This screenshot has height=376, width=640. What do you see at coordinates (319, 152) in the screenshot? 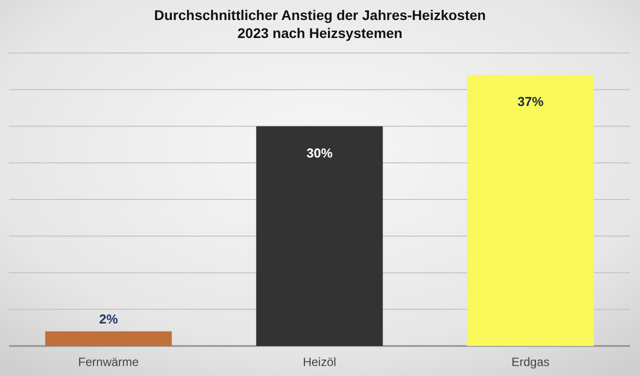
I see `data-label: 30%` at bounding box center [319, 152].